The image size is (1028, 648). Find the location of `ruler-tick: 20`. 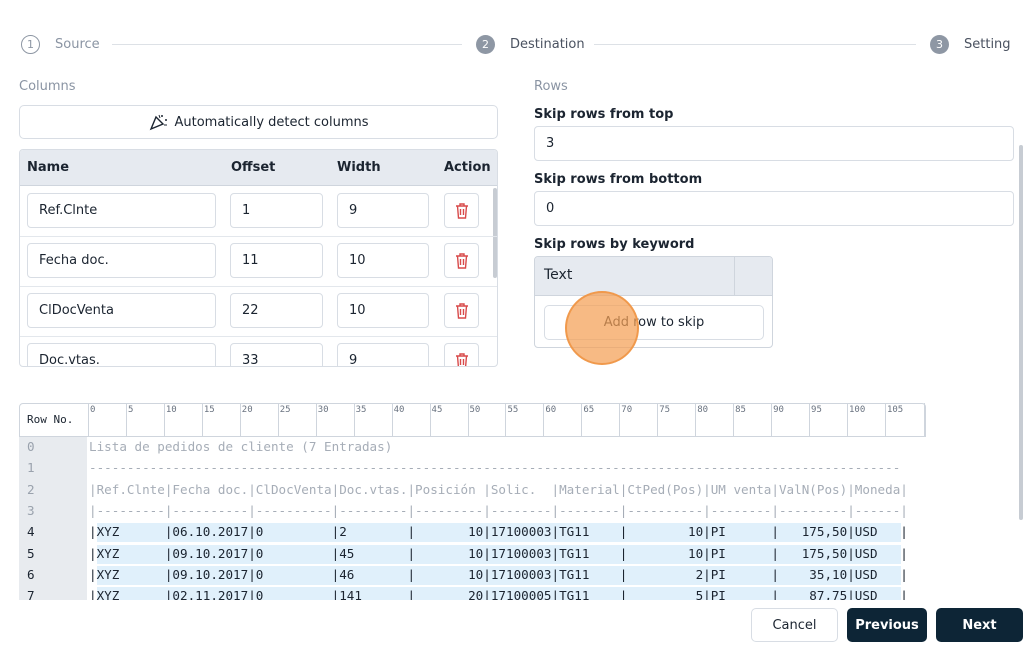

ruler-tick: 20 is located at coordinates (247, 410).